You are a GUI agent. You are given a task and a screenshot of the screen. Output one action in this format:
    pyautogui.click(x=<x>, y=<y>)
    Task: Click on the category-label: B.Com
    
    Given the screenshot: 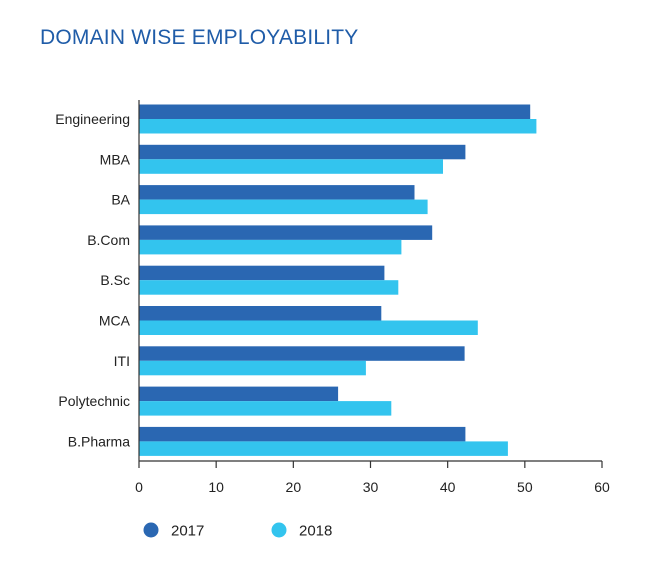 What is the action you would take?
    pyautogui.click(x=108, y=240)
    